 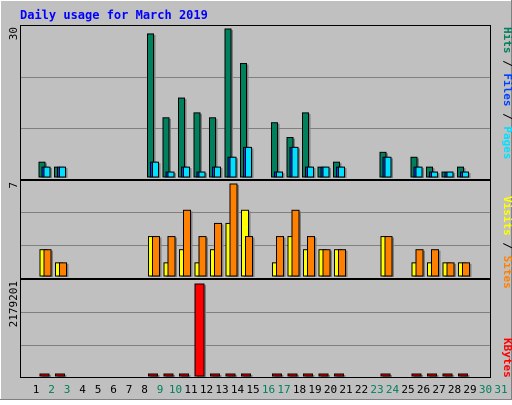 I want to click on bar-kbytes-day-14-fill, so click(x=246, y=375).